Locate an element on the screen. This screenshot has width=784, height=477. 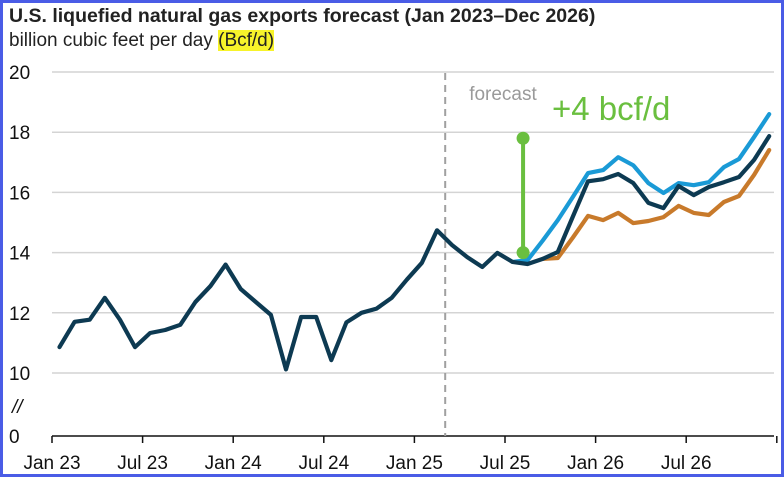
subtitle-units: billion cubic feet per day is located at coordinates (114, 40).